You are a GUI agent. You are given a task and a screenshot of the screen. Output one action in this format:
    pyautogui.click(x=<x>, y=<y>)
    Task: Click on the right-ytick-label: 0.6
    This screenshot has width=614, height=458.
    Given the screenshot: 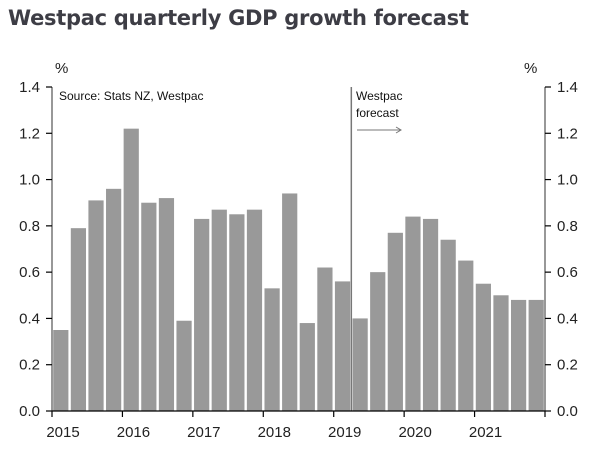 What is the action you would take?
    pyautogui.click(x=567, y=272)
    